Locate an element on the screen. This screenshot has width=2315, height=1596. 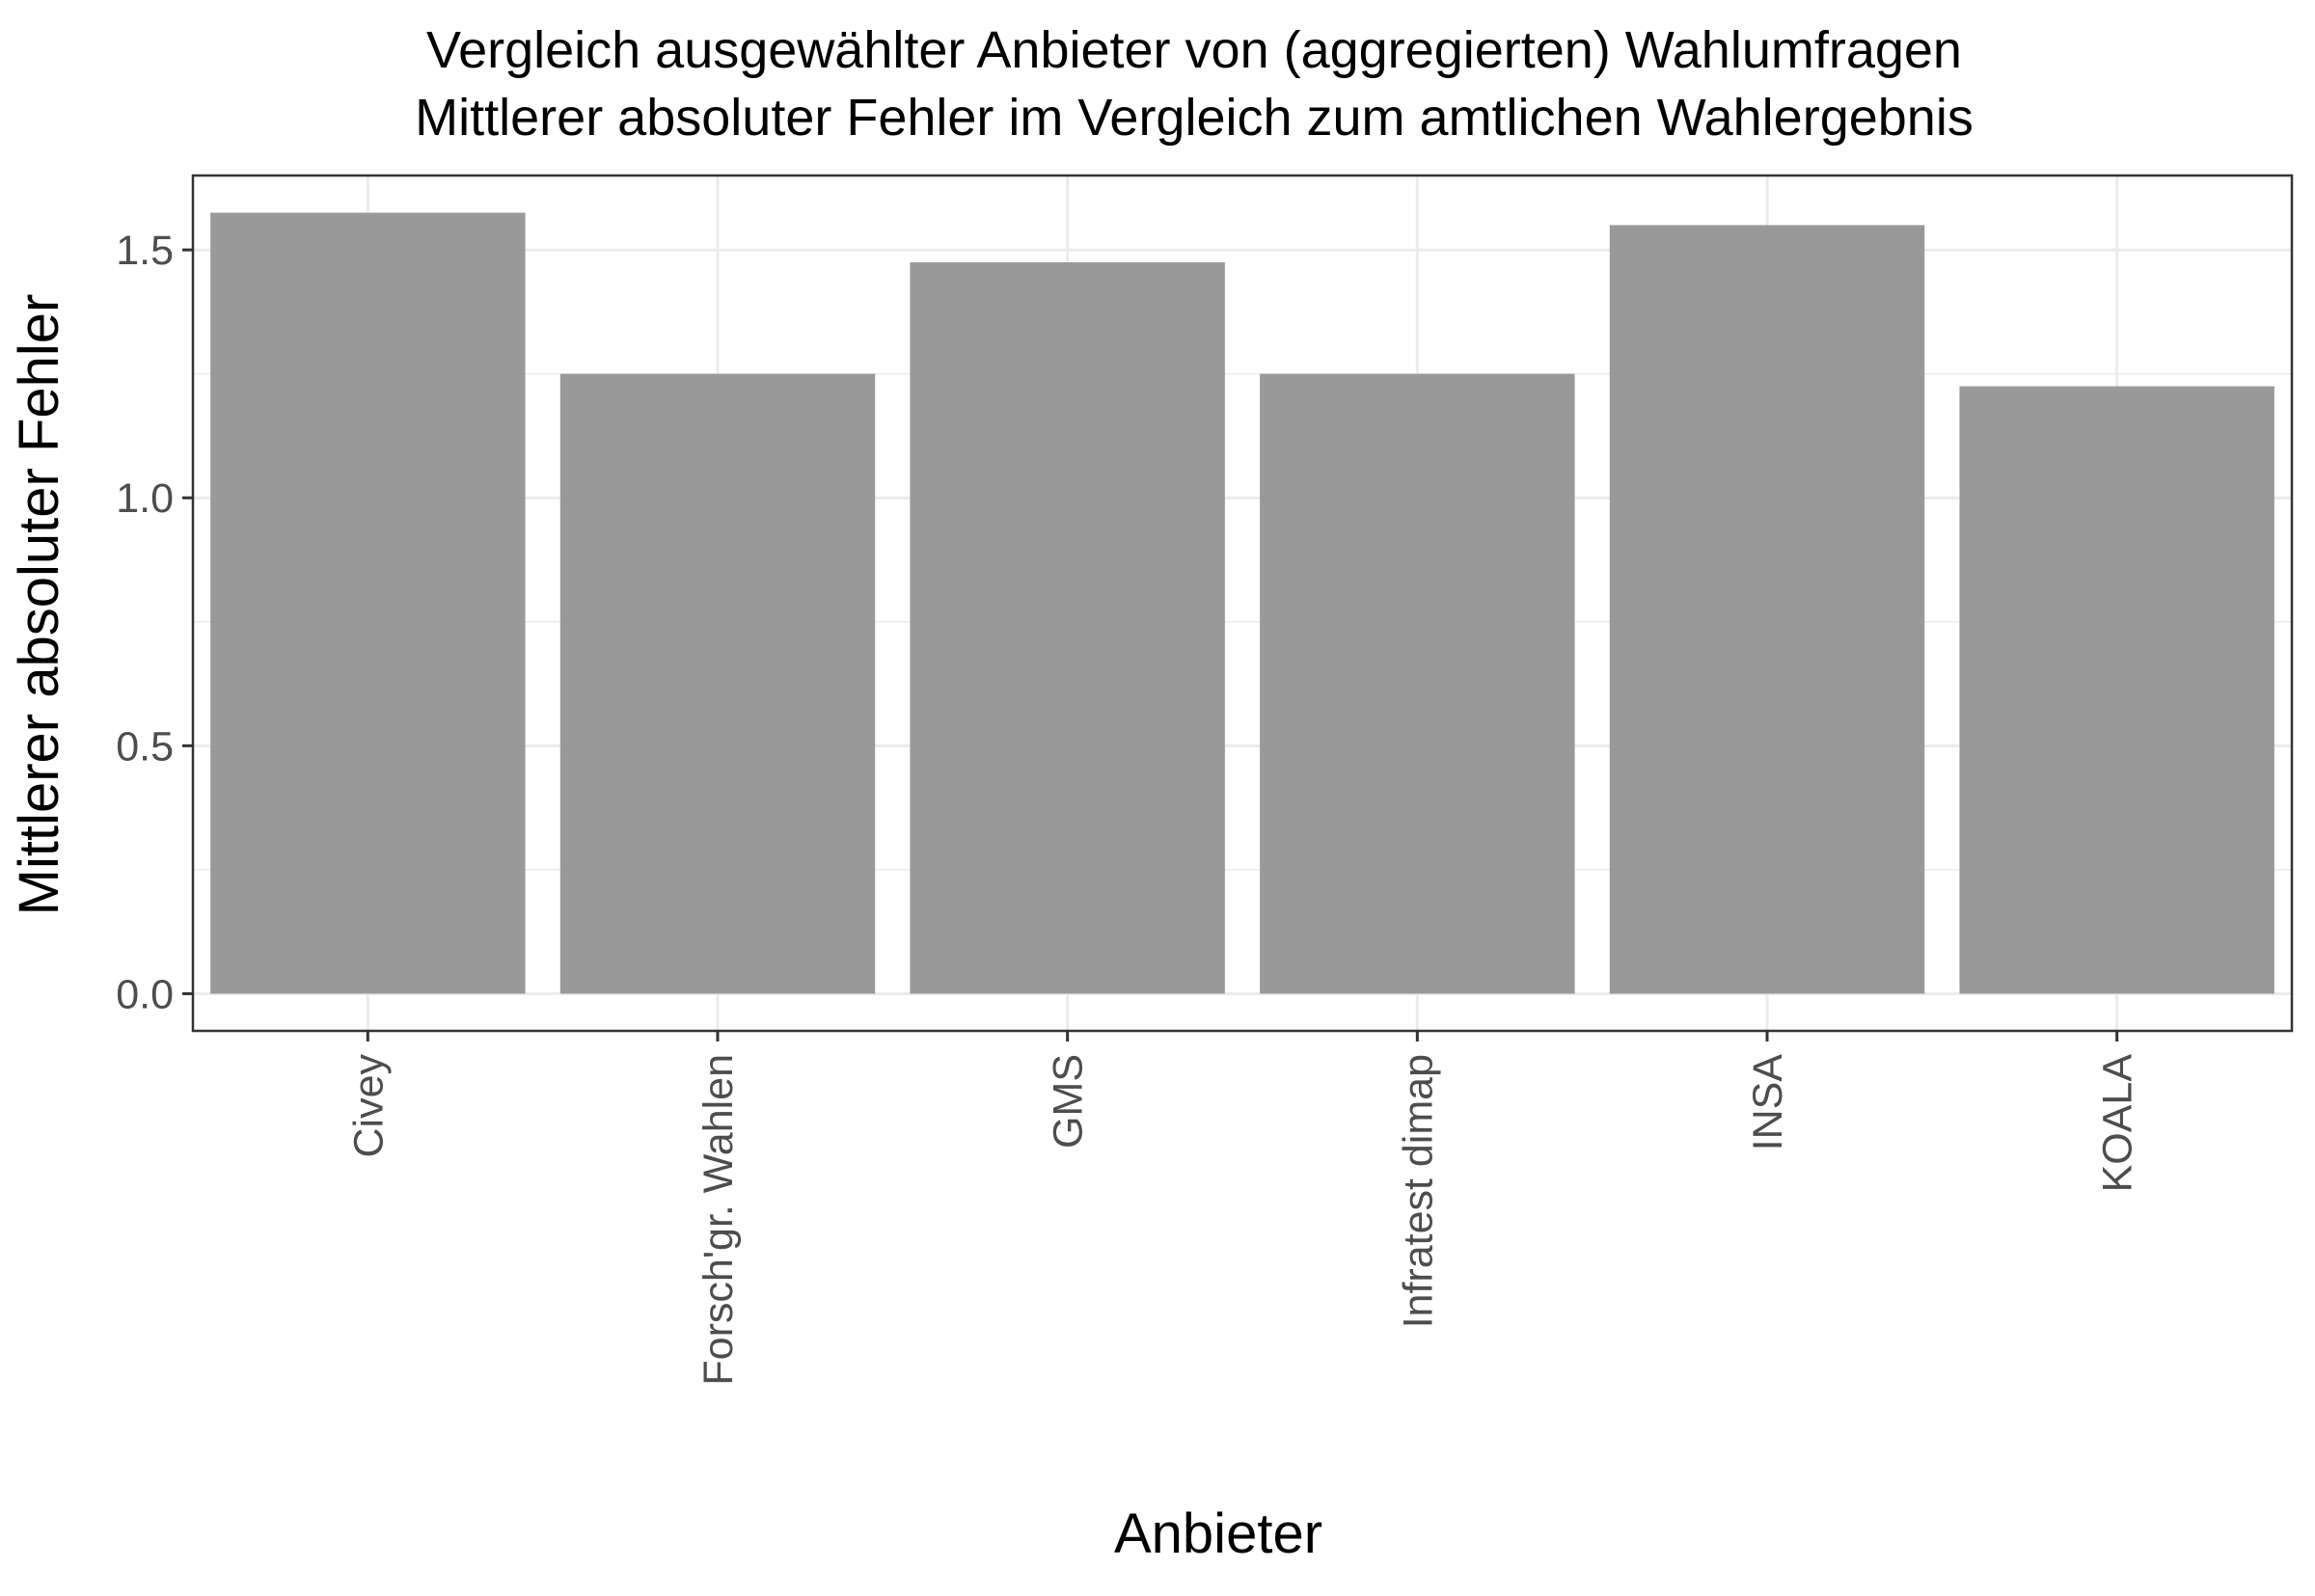
x-tick-label: GMS is located at coordinates (1069, 1101).